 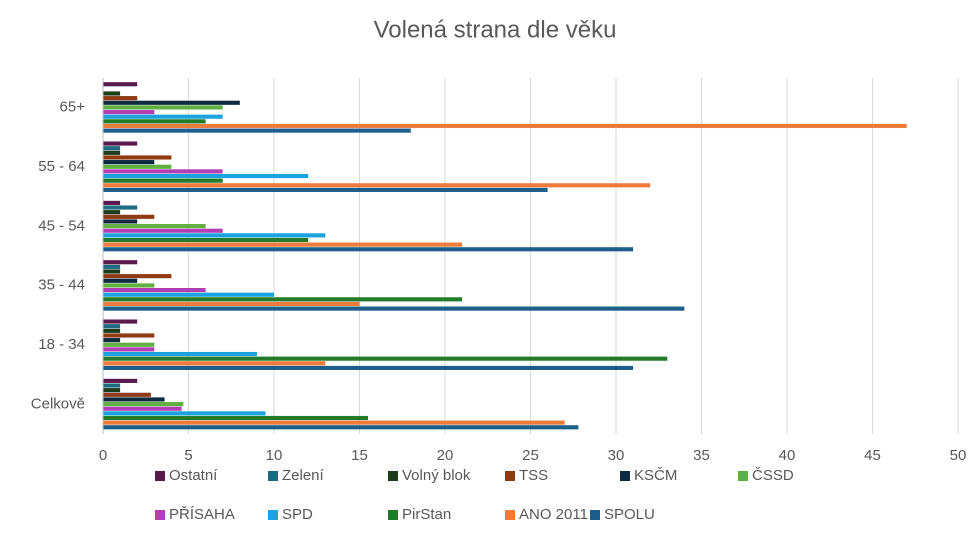 I want to click on x-tick-label: 30, so click(x=616, y=455).